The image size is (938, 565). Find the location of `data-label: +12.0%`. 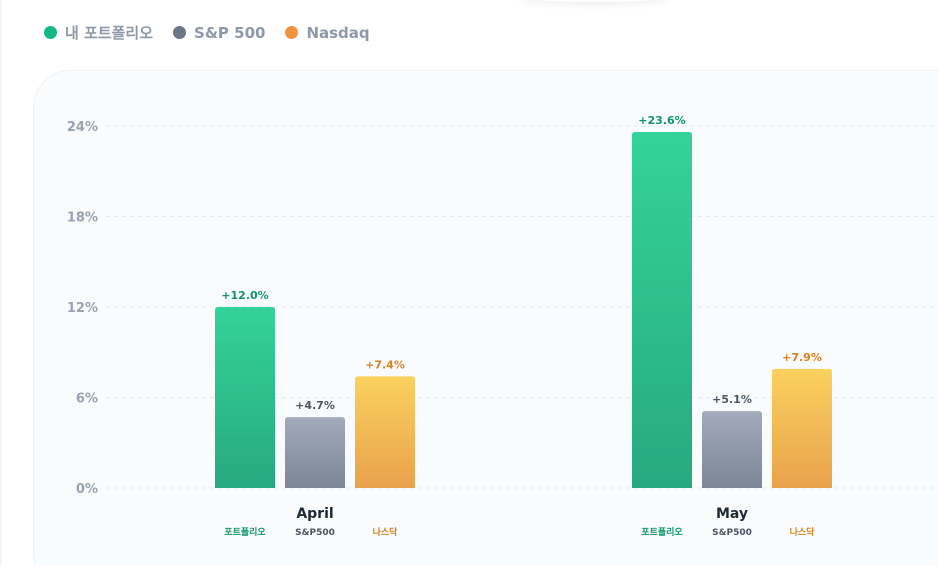

data-label: +12.0% is located at coordinates (244, 295).